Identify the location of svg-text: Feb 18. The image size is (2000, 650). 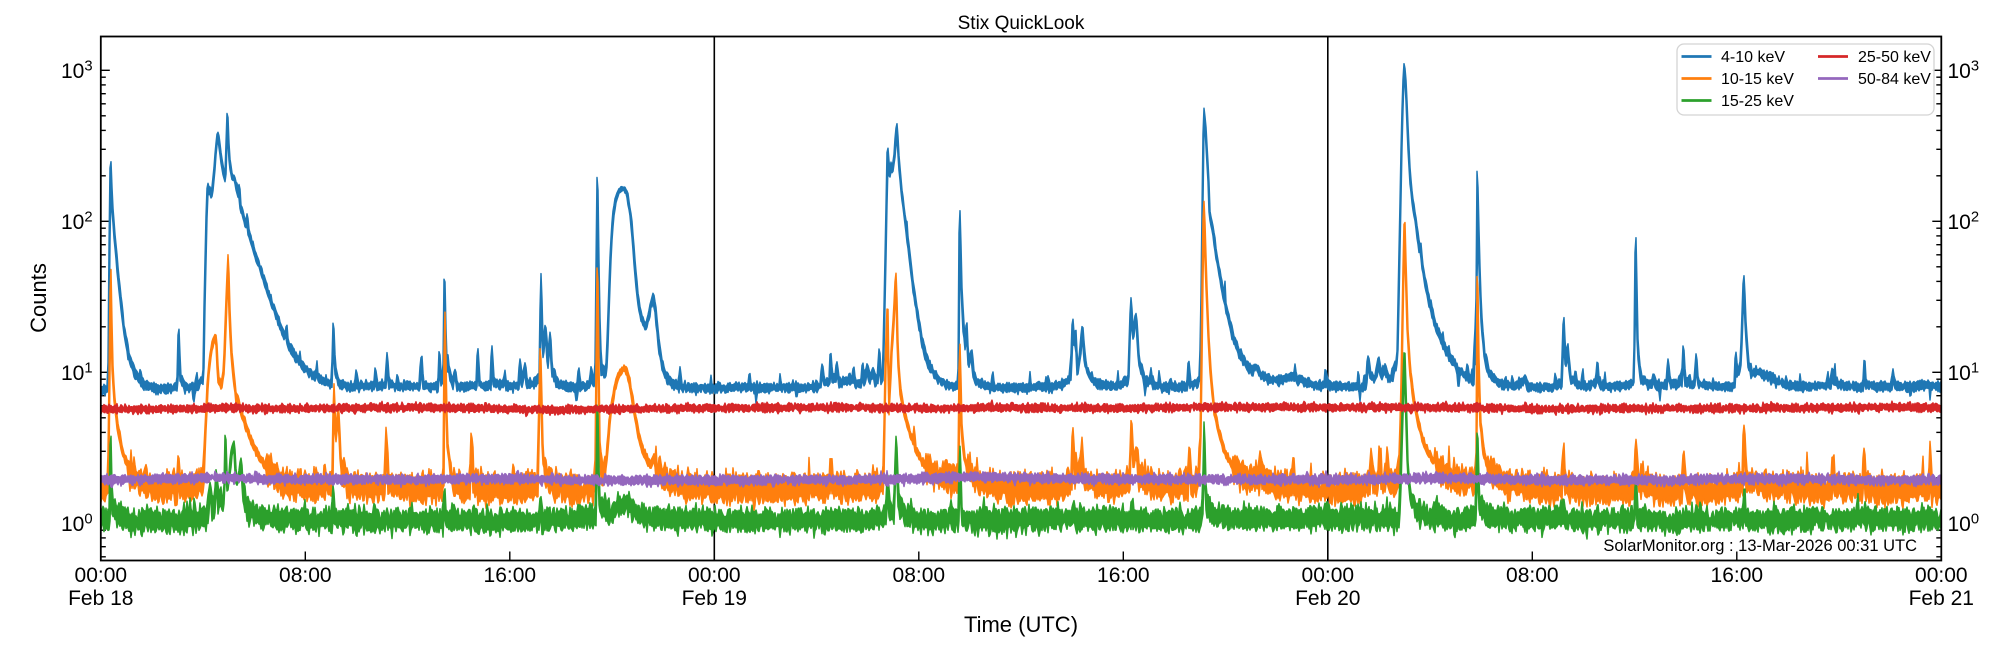
(100, 598).